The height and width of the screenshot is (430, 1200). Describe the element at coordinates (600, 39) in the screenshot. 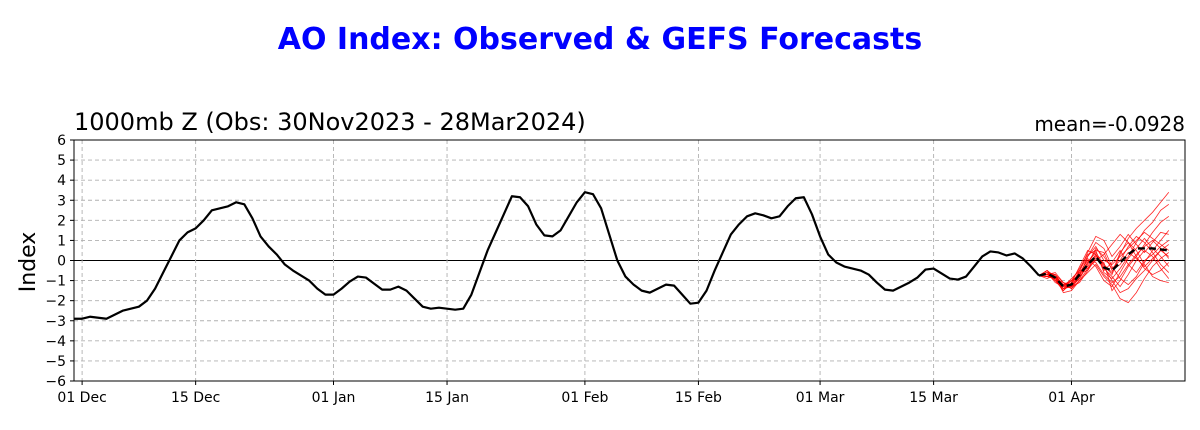

I see `figure-title: AO Index: Observed & GEFS Forecasts` at that location.